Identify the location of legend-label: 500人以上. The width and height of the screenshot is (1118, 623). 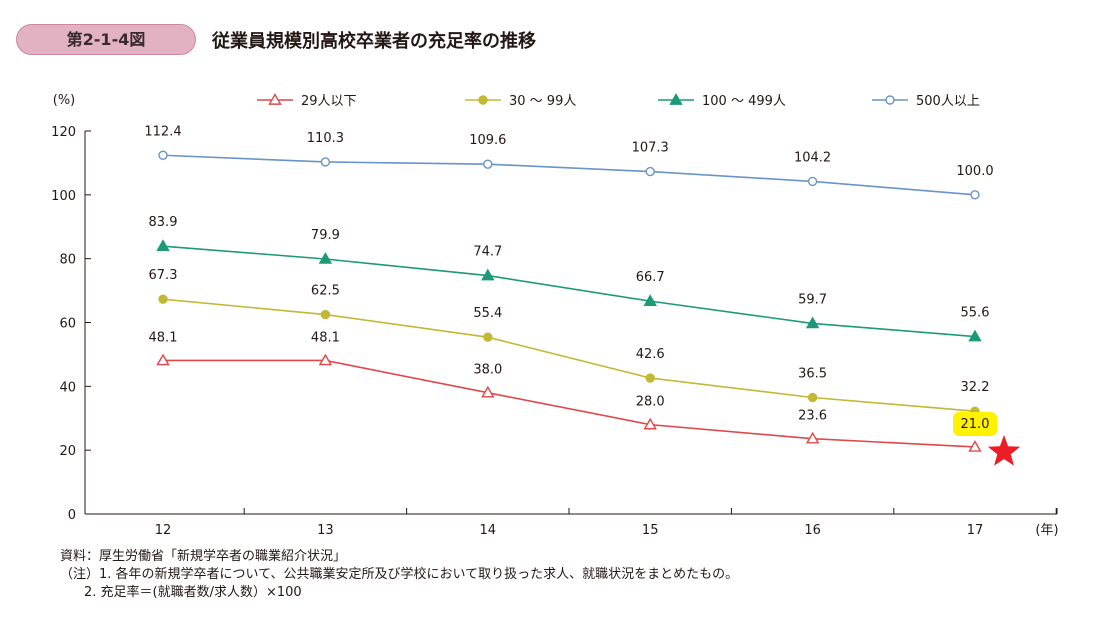
(948, 101).